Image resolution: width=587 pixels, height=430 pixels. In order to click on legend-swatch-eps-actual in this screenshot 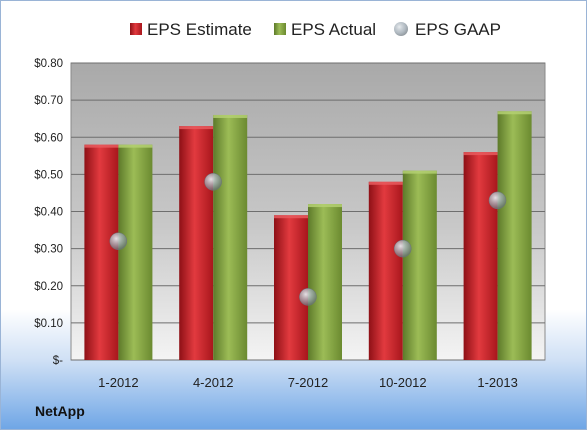, I will do `click(280, 29)`.